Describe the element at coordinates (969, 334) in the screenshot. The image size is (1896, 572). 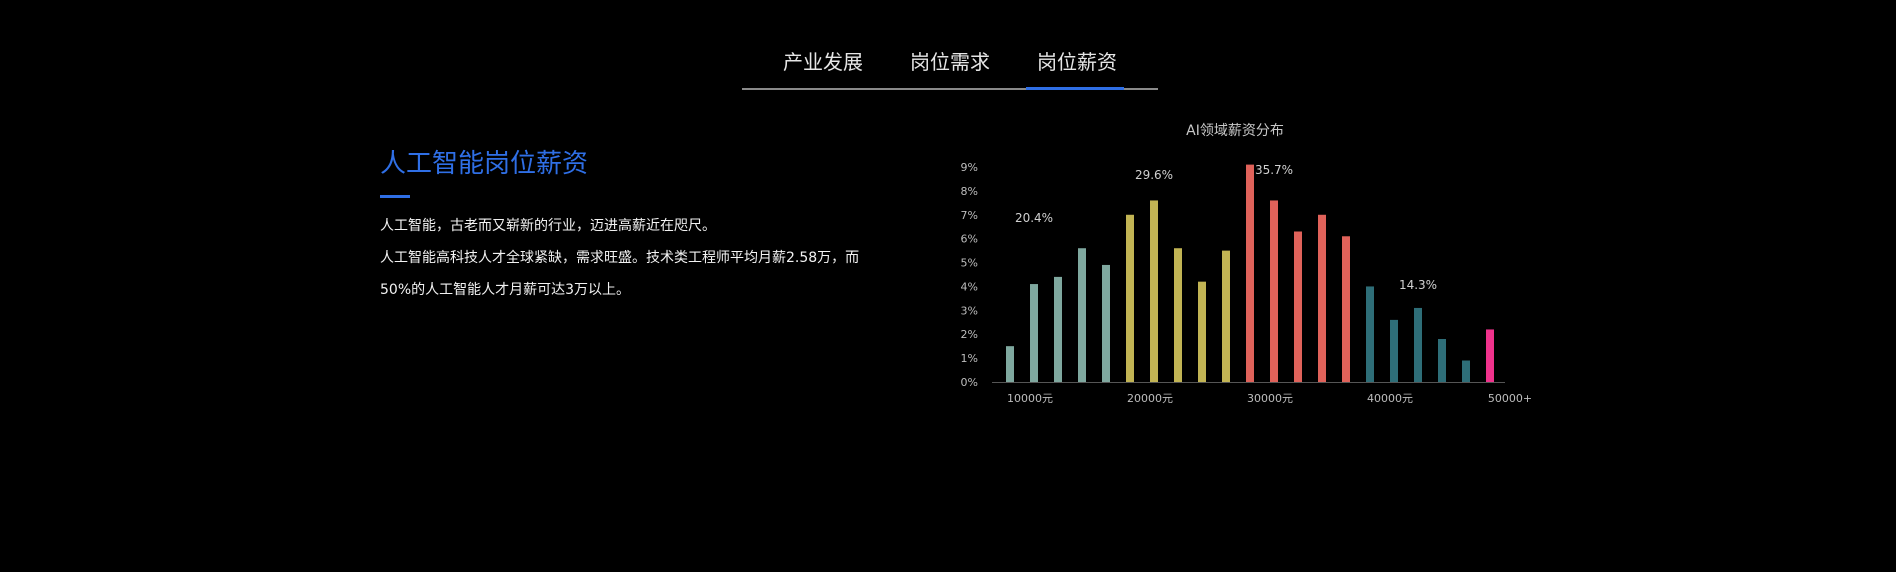
I see `y-tick-label: 2%` at that location.